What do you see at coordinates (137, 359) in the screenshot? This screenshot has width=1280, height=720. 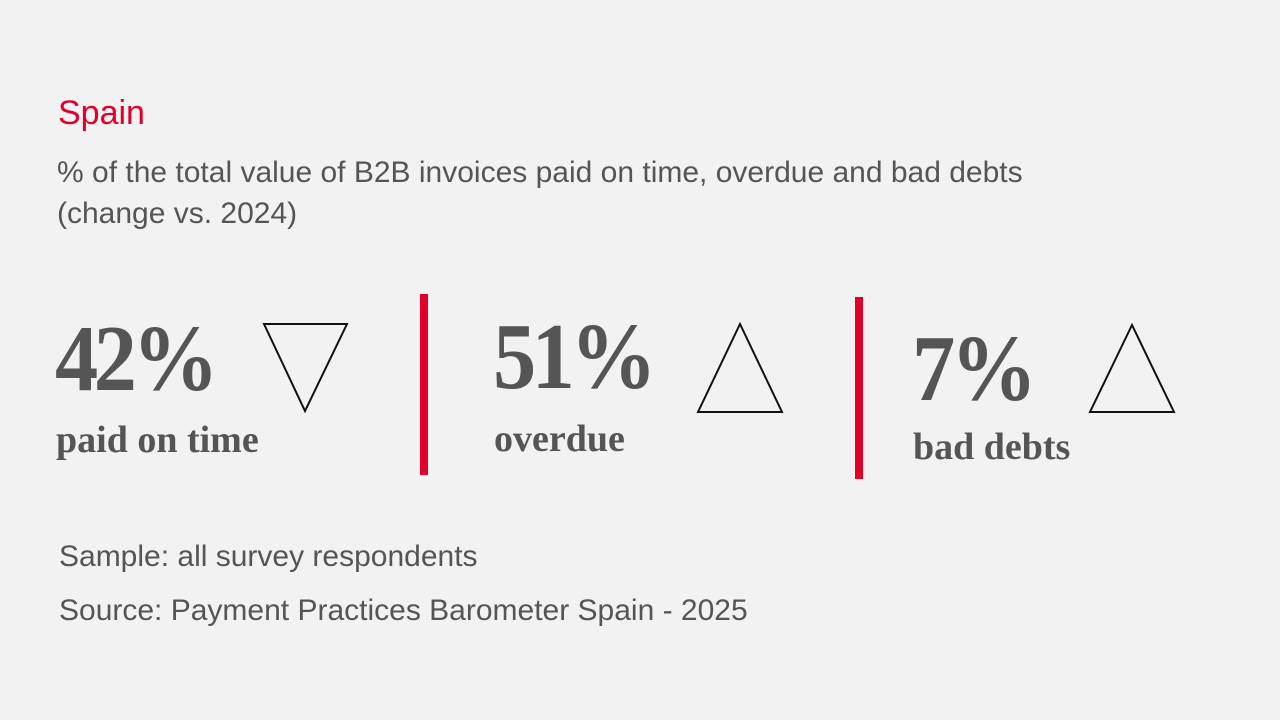 I see `metric-value-paid-on-time: 42%` at bounding box center [137, 359].